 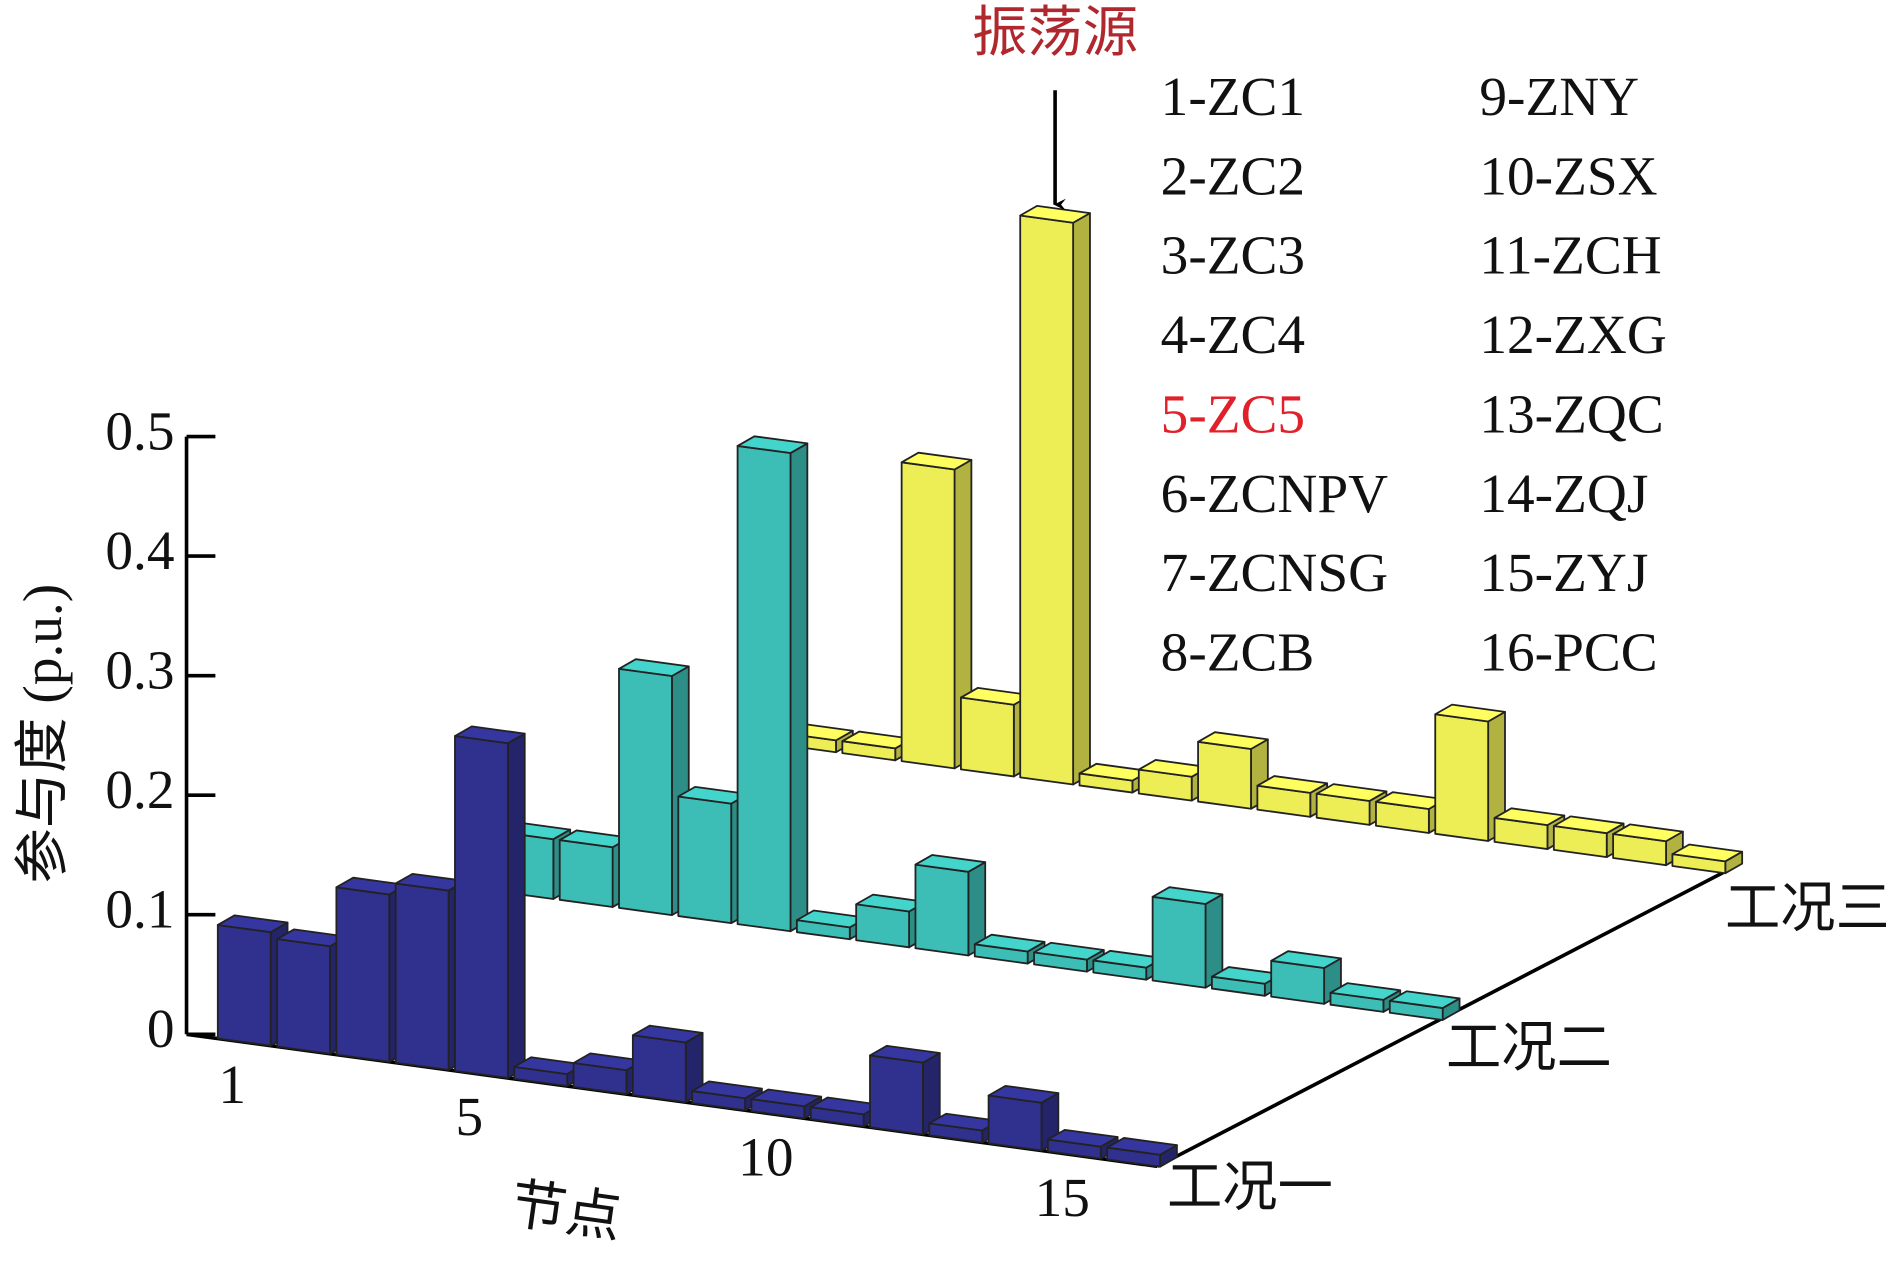 What do you see at coordinates (1563, 493) in the screenshot?
I see `legend-entry: 14-ZQJ` at bounding box center [1563, 493].